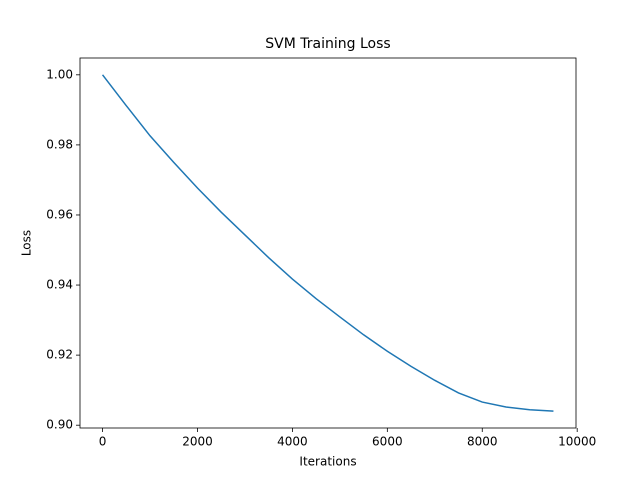 The image size is (640, 480). Describe the element at coordinates (327, 462) in the screenshot. I see `x-axis-label: Iterations` at that location.